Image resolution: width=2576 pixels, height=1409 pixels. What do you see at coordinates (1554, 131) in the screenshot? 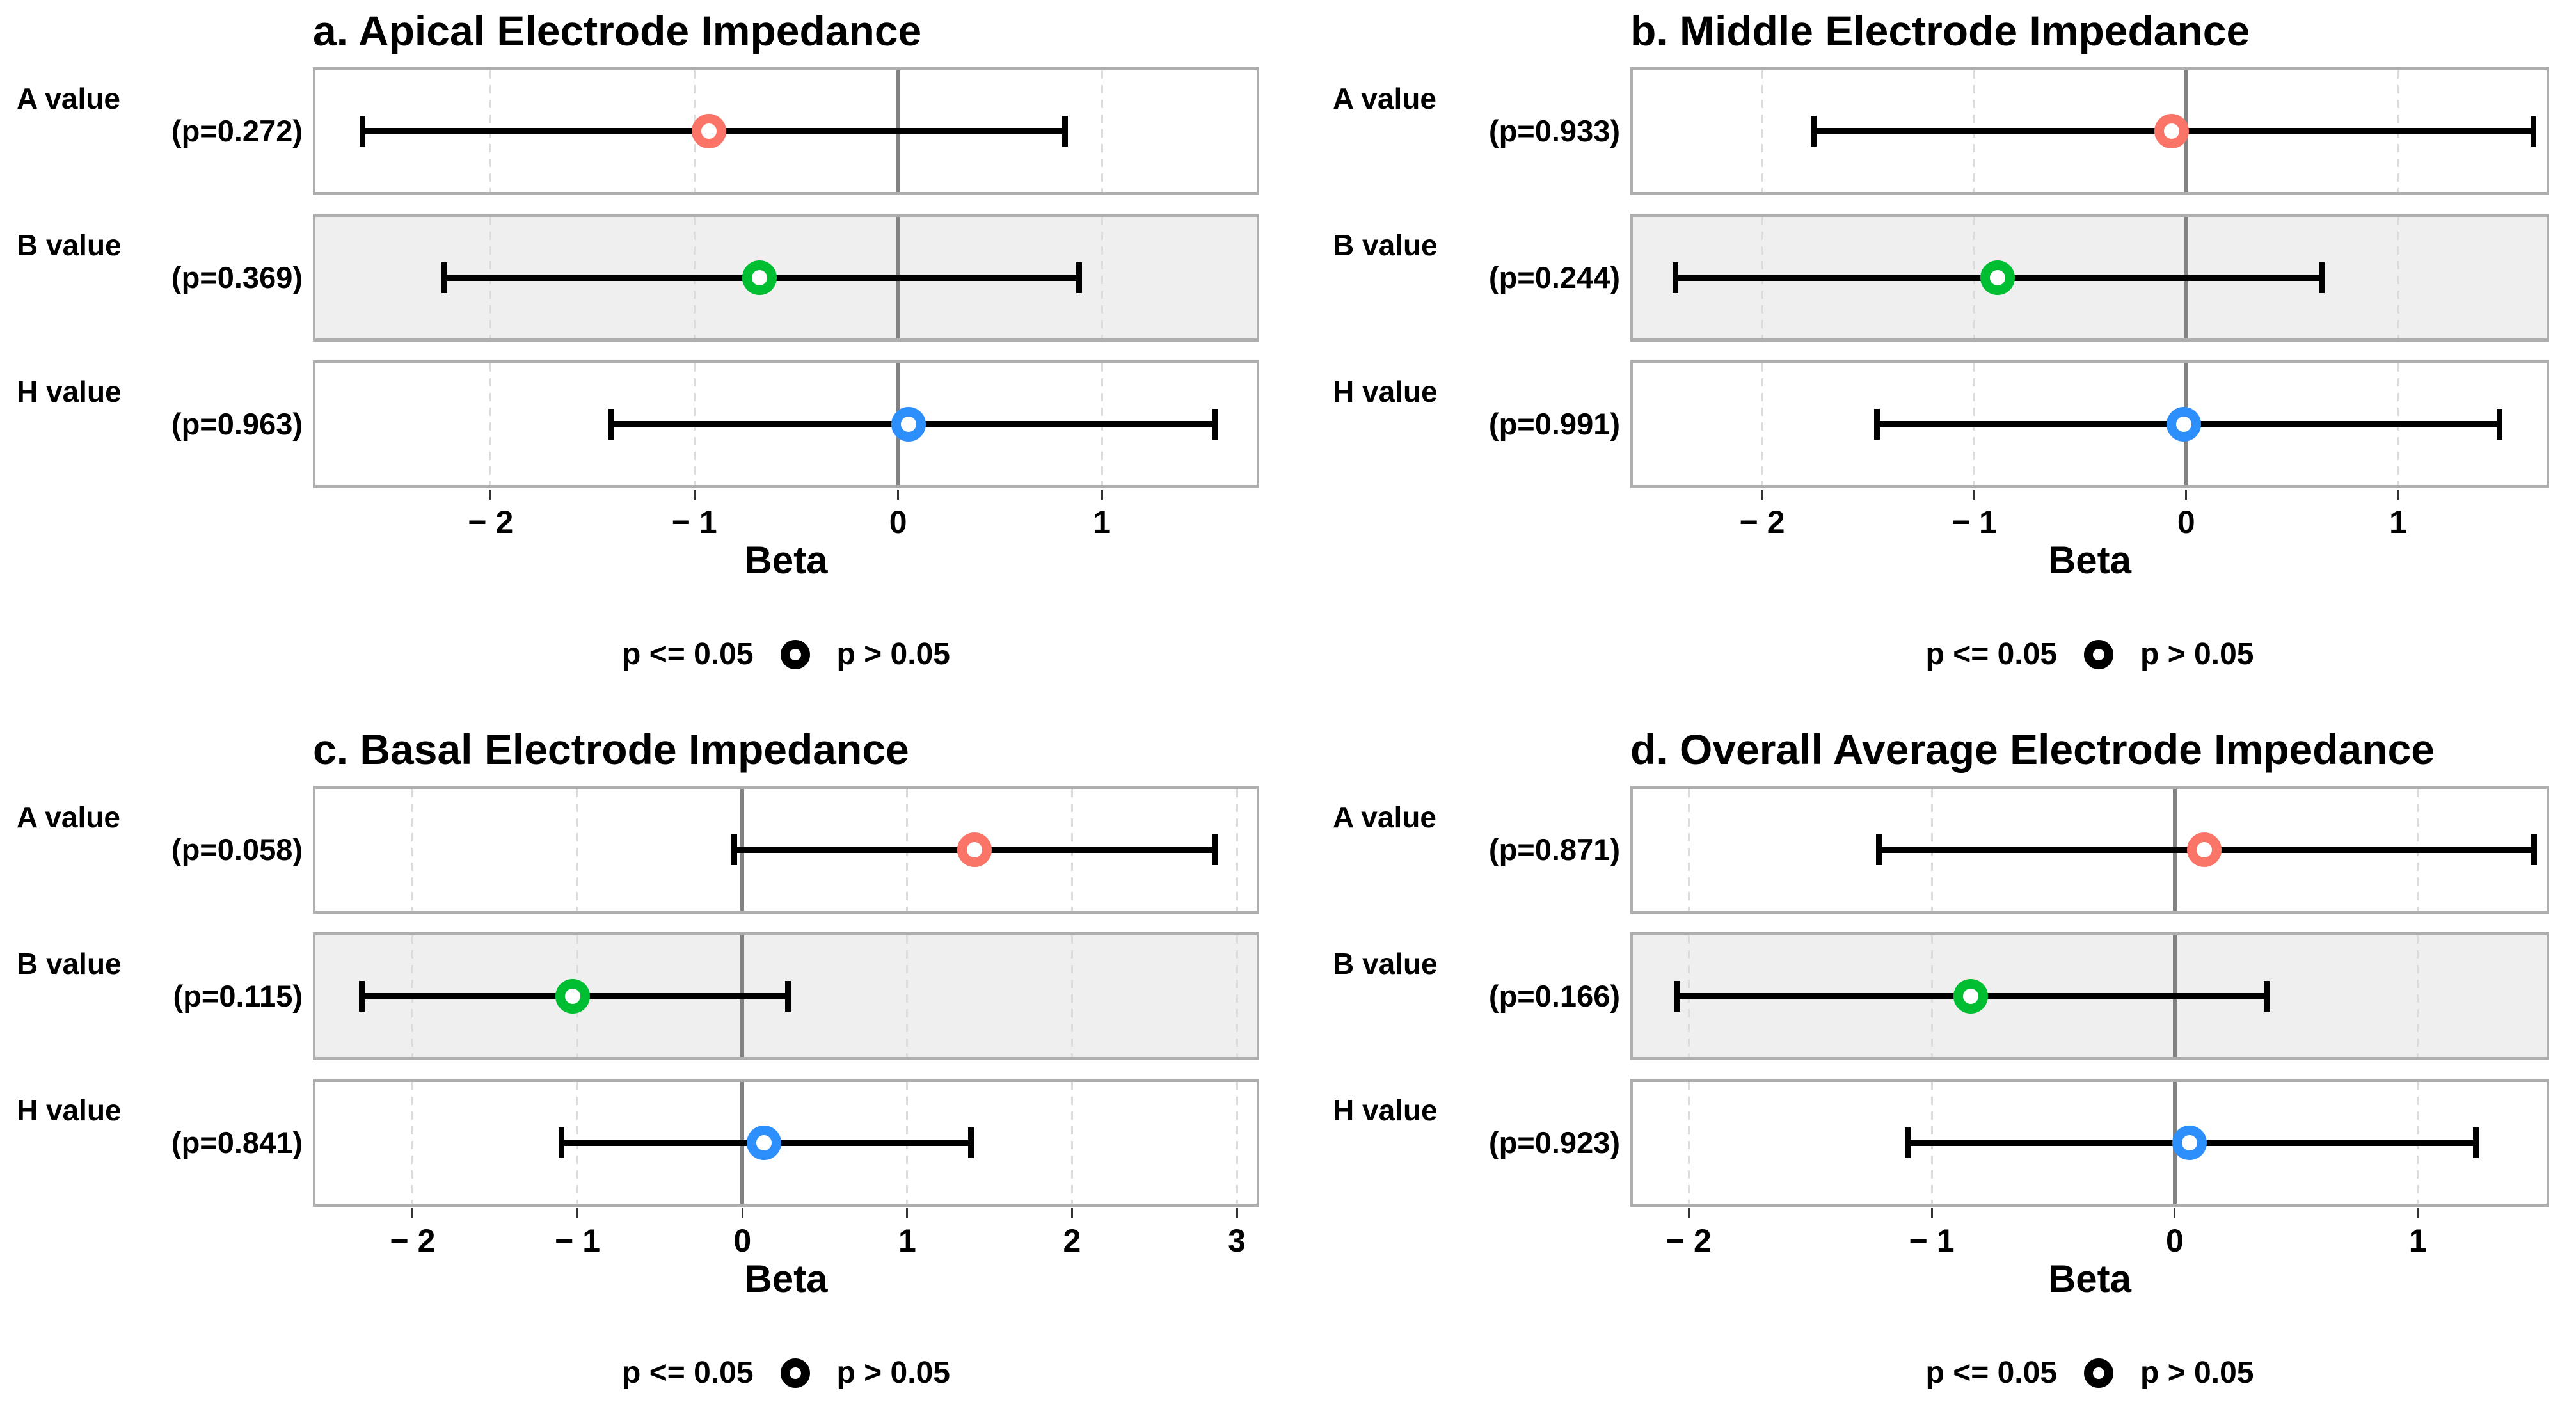
I see `p-value-label: (p=0.933)` at bounding box center [1554, 131].